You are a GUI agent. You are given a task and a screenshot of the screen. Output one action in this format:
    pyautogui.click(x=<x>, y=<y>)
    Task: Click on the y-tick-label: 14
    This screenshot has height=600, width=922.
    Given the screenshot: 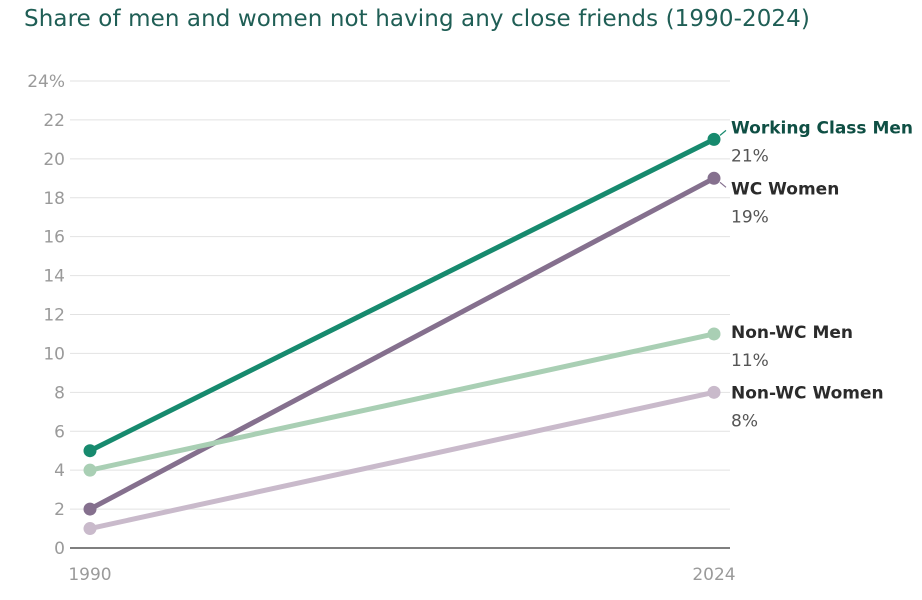 What is the action you would take?
    pyautogui.click(x=54, y=277)
    